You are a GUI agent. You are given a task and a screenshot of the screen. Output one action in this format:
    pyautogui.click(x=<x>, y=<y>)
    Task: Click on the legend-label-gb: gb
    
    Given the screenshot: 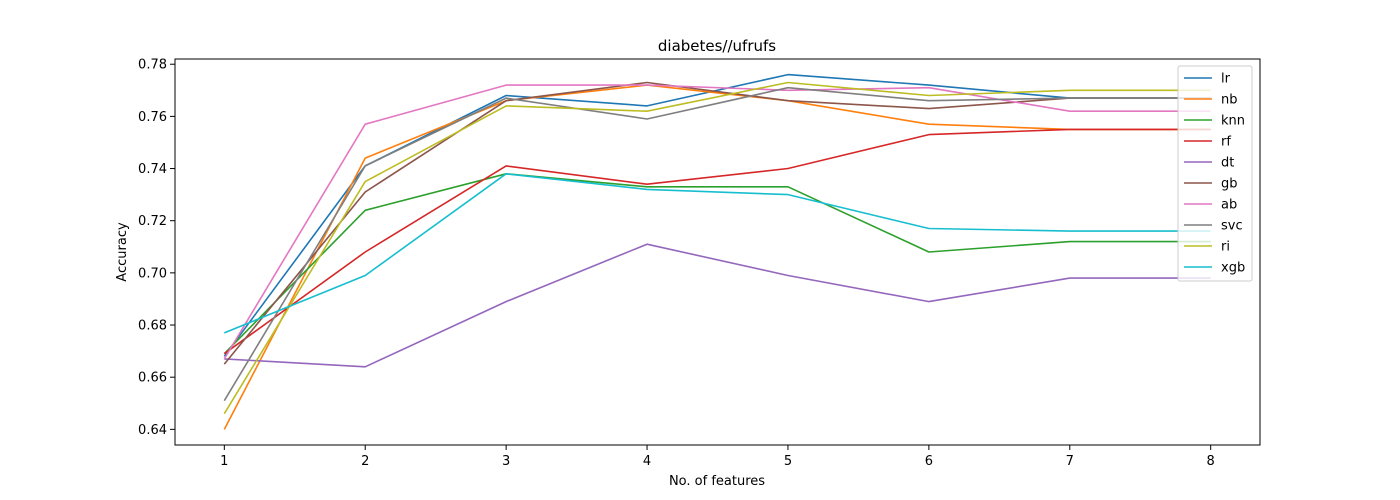 What is the action you would take?
    pyautogui.click(x=1229, y=184)
    